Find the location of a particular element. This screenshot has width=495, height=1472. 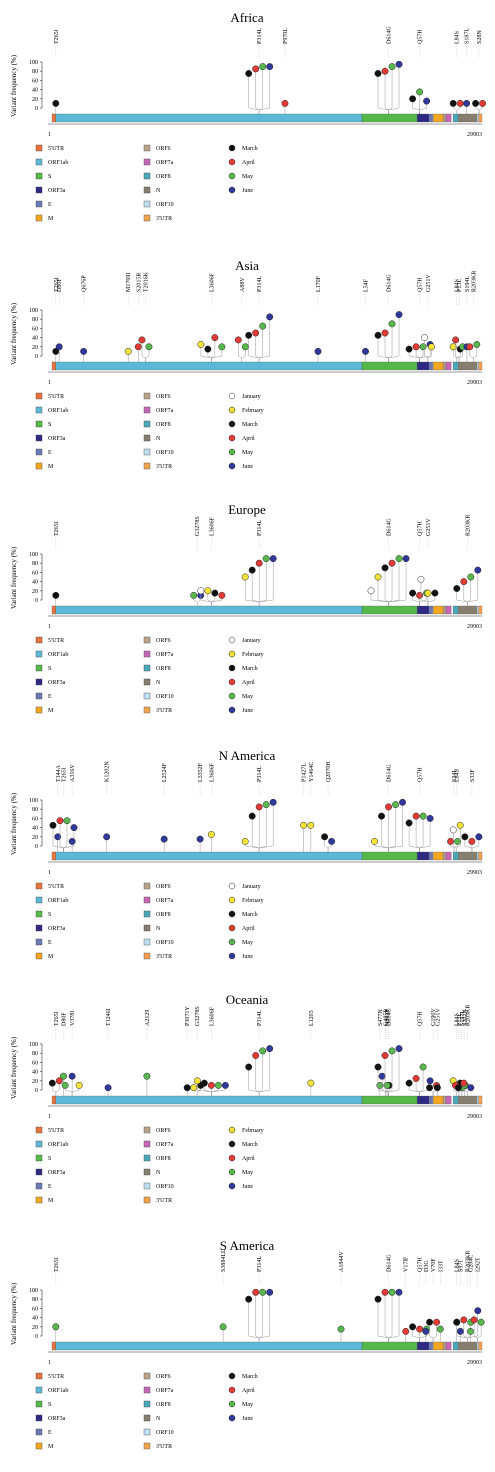

legend-gene-label: S is located at coordinates (49, 915).